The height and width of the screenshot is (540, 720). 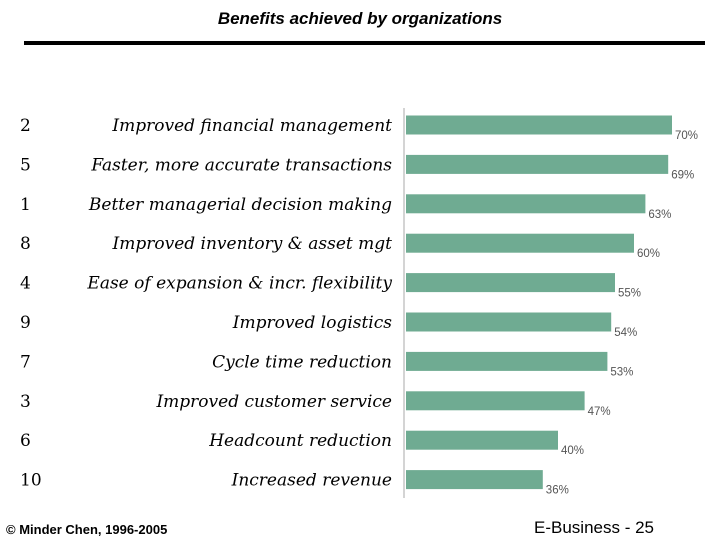 I want to click on value-label: 53%, so click(x=621, y=372).